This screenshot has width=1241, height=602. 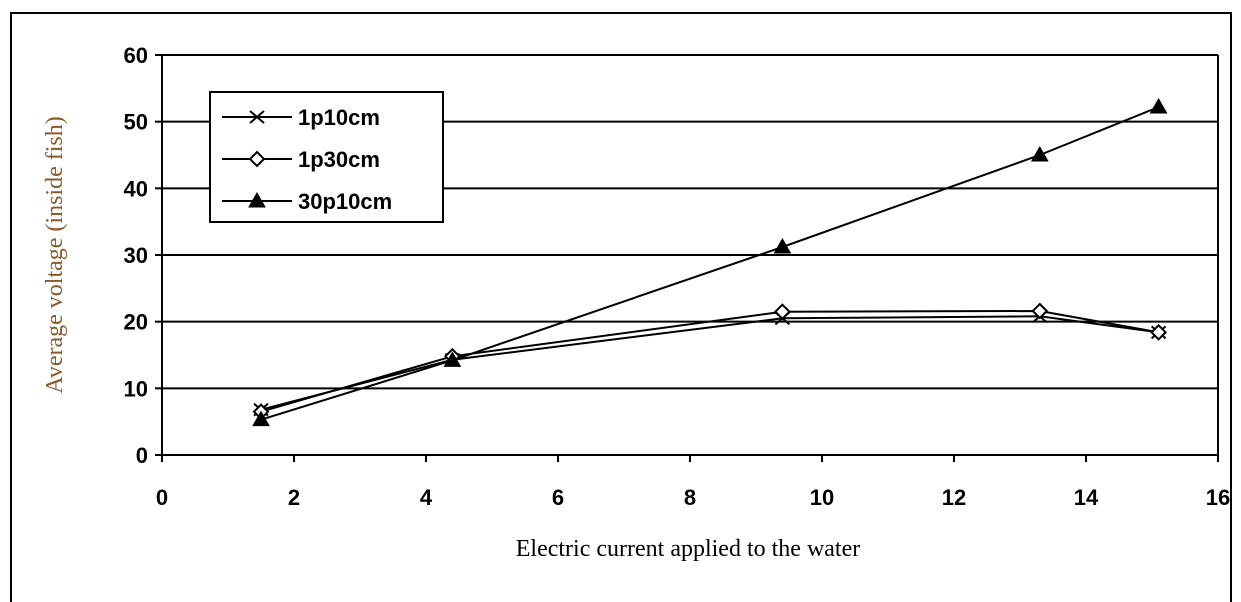 What do you see at coordinates (294, 497) in the screenshot?
I see `x-tick-label: 2` at bounding box center [294, 497].